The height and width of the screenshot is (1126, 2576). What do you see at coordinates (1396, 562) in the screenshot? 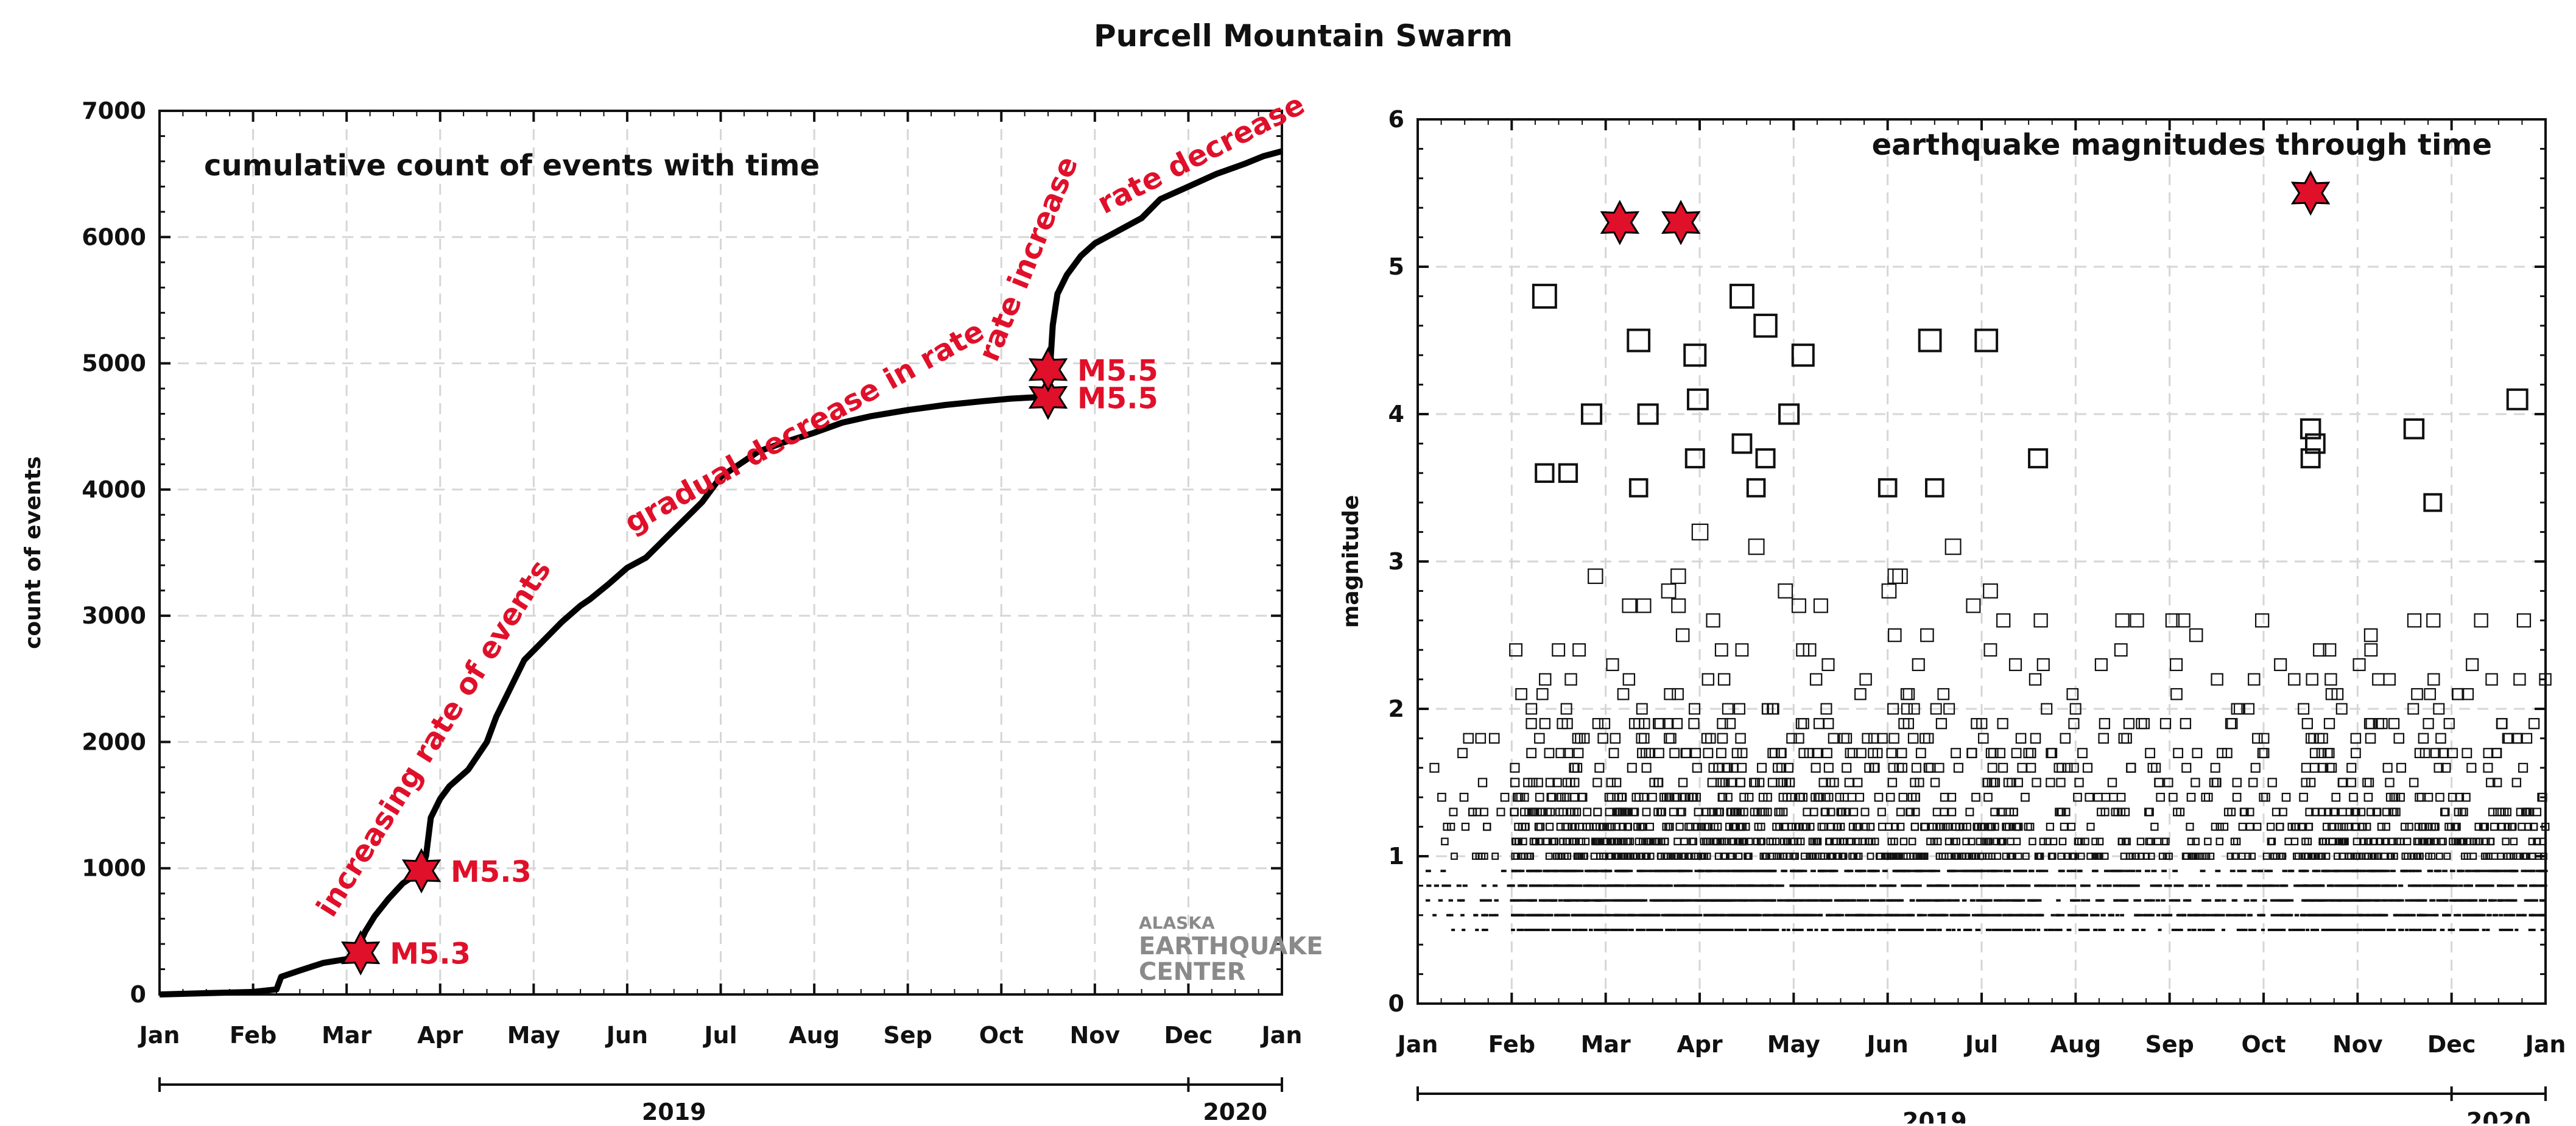
I see `right-ytick-label: 3` at bounding box center [1396, 562].